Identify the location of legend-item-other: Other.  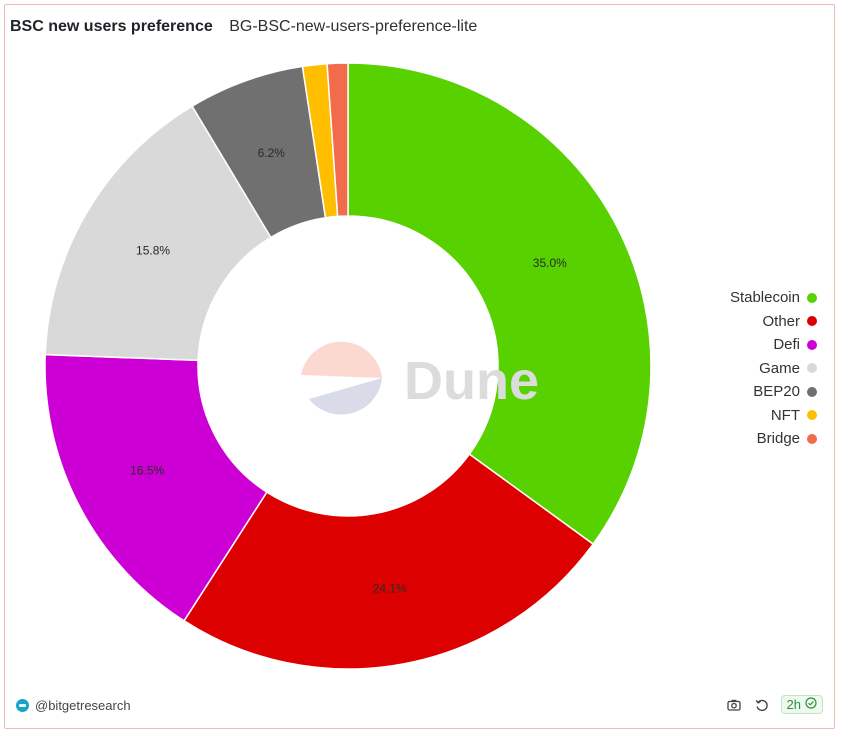
(742, 322).